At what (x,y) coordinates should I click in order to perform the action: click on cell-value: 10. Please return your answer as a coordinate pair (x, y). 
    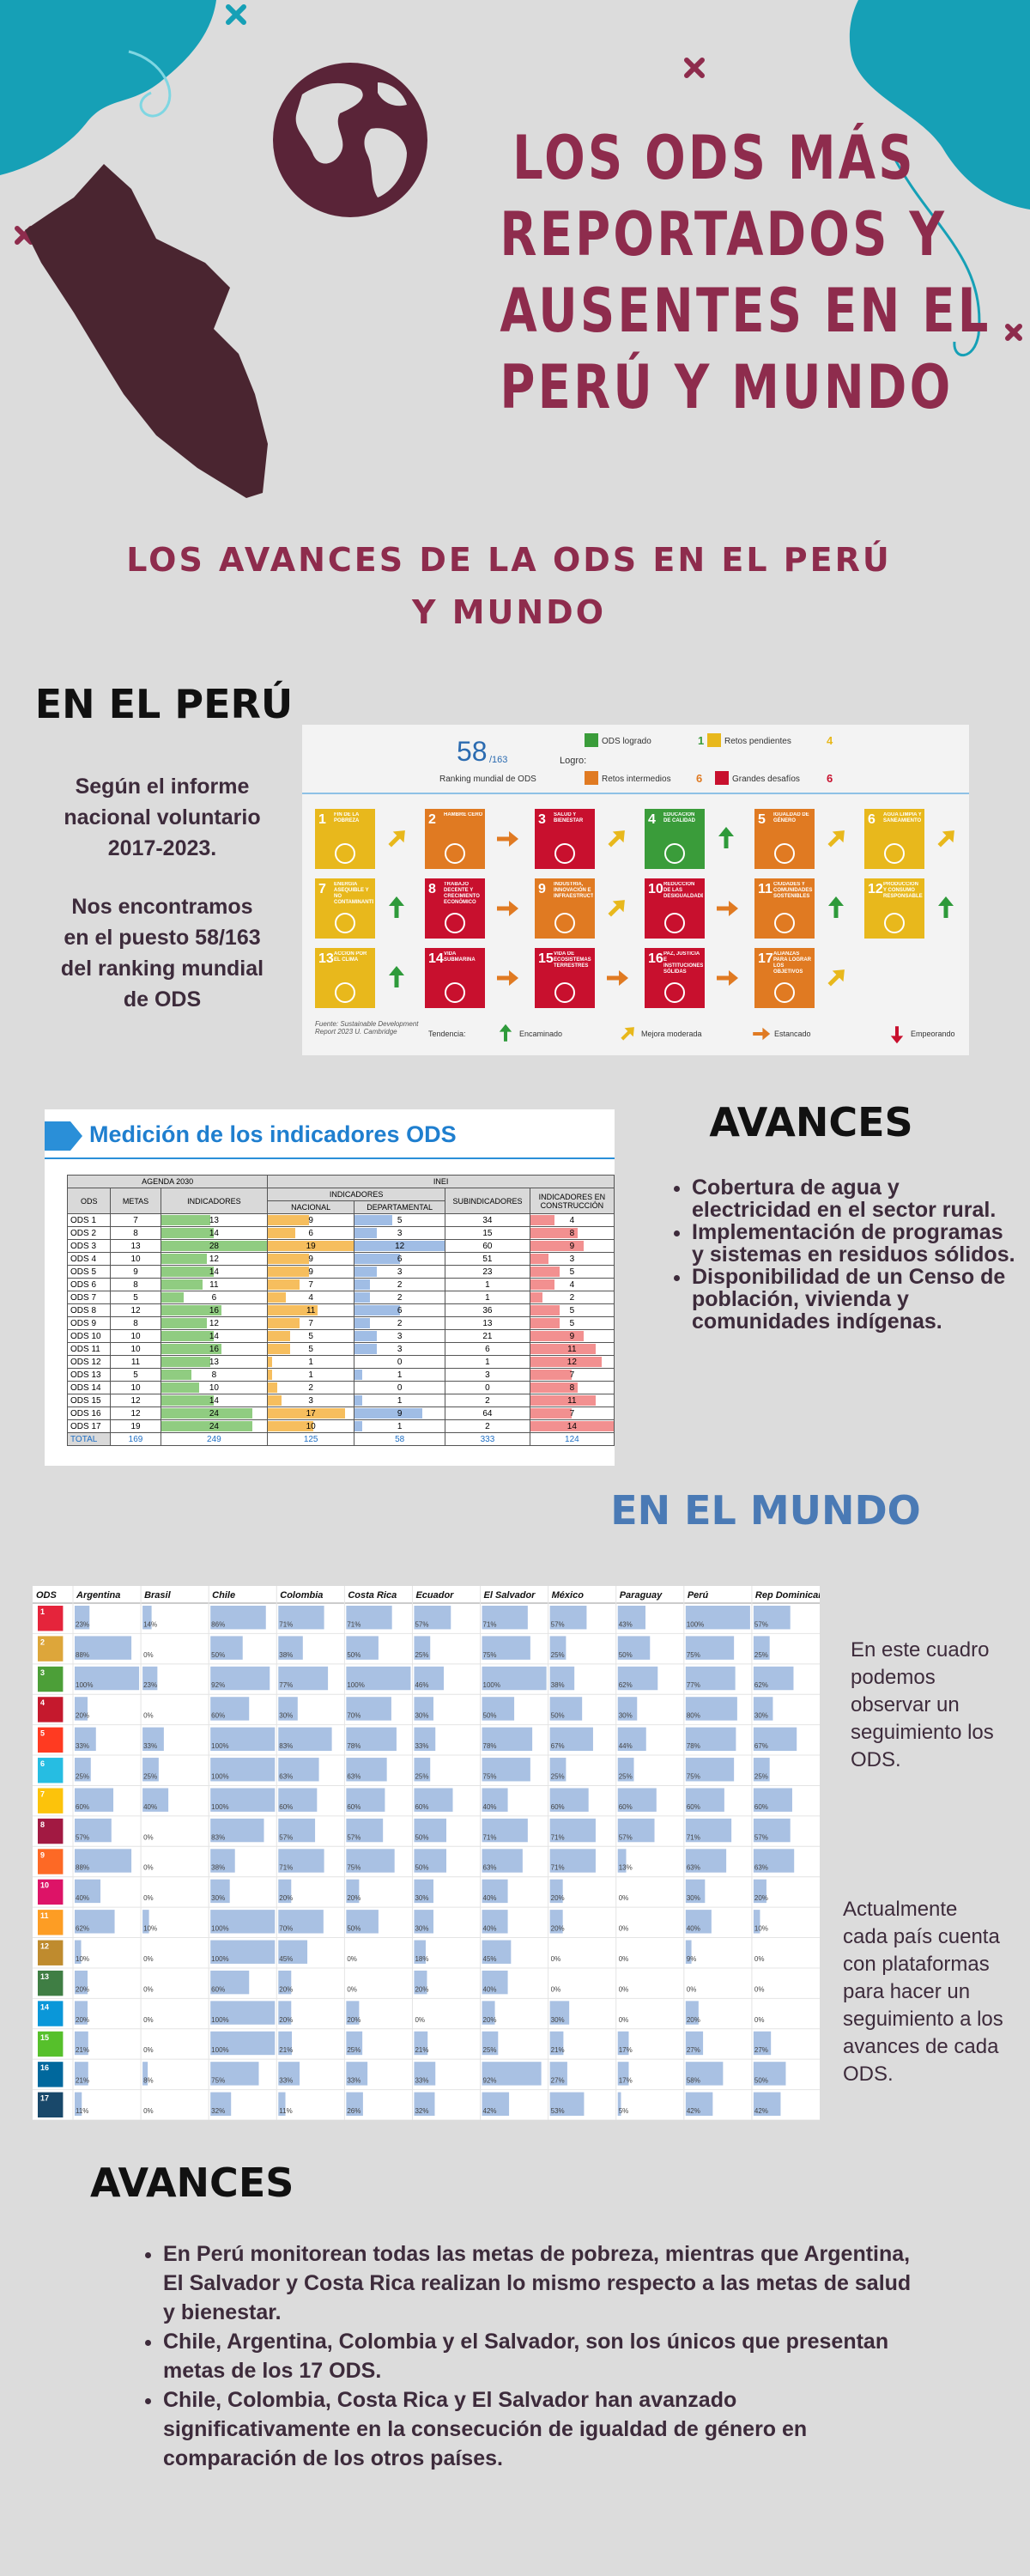
    Looking at the image, I should click on (135, 1387).